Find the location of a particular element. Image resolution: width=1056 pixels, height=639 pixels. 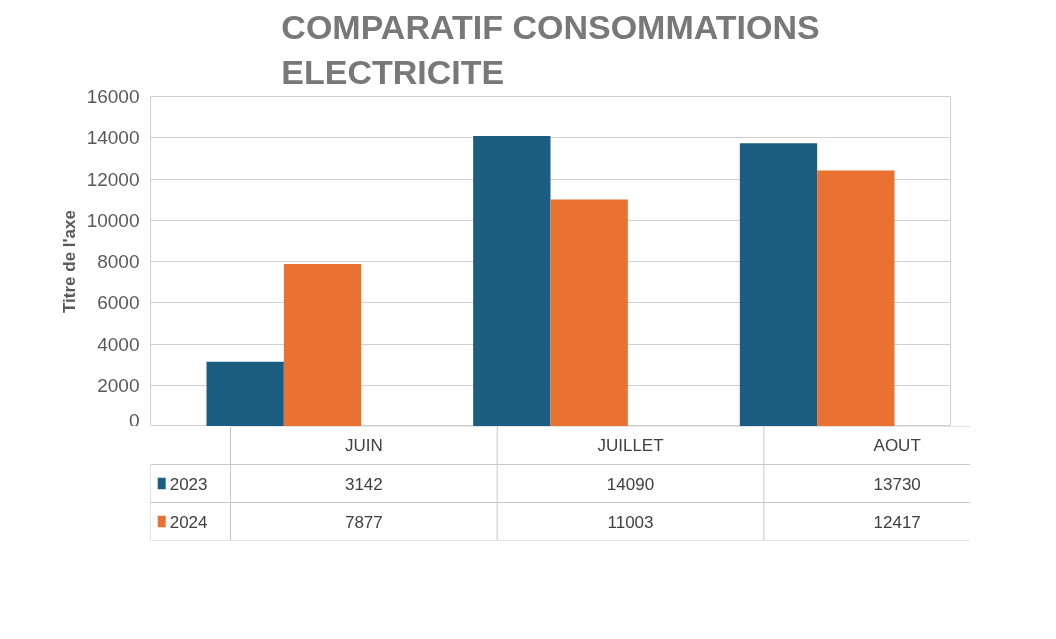

y-tick-label: 8000 is located at coordinates (118, 261).